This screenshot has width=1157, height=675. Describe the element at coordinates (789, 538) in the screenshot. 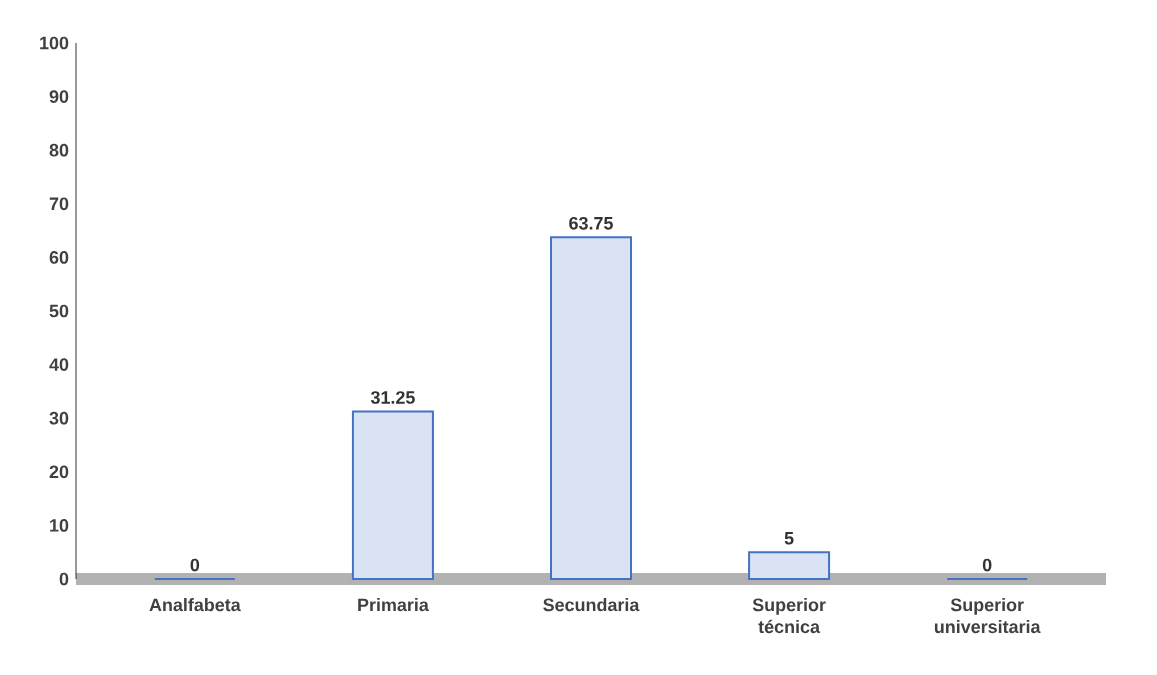

I see `data-label: 5` at that location.